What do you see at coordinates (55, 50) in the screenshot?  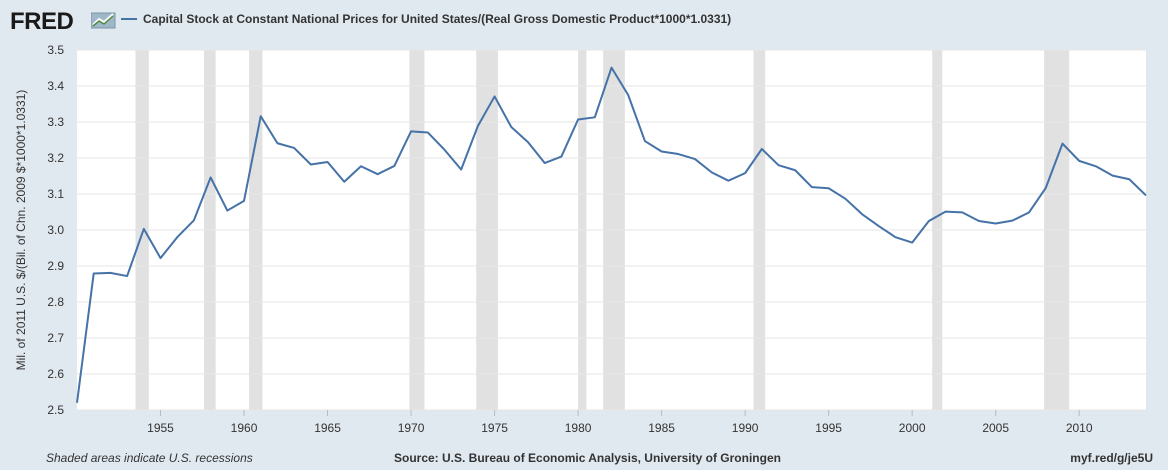 I see `y-tick-label: 3.5` at bounding box center [55, 50].